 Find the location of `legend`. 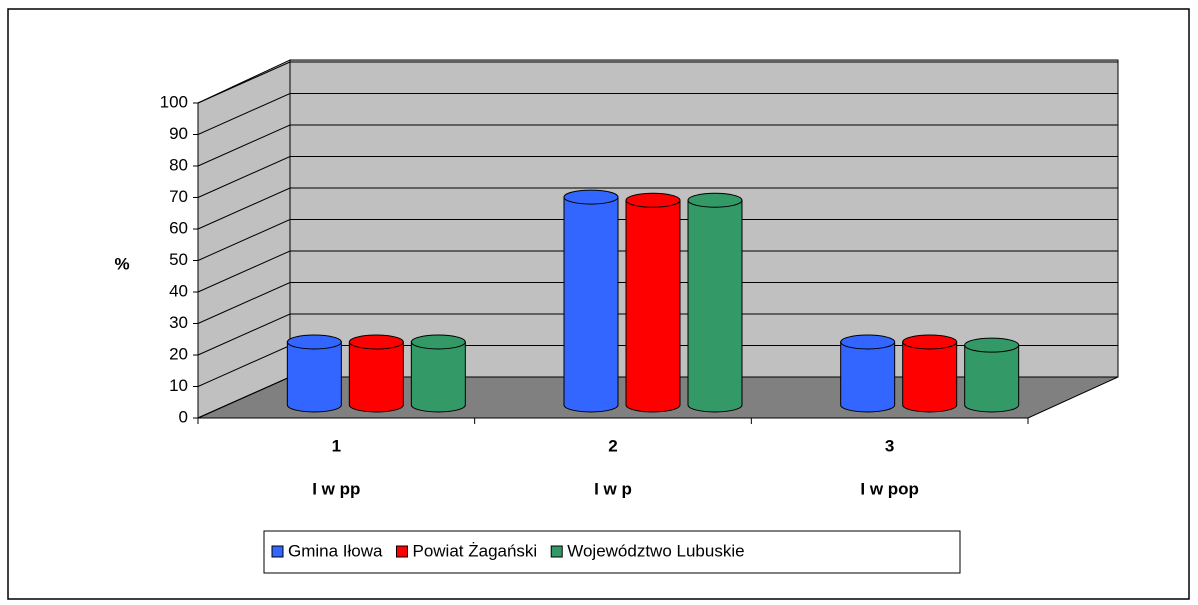

legend is located at coordinates (612, 552).